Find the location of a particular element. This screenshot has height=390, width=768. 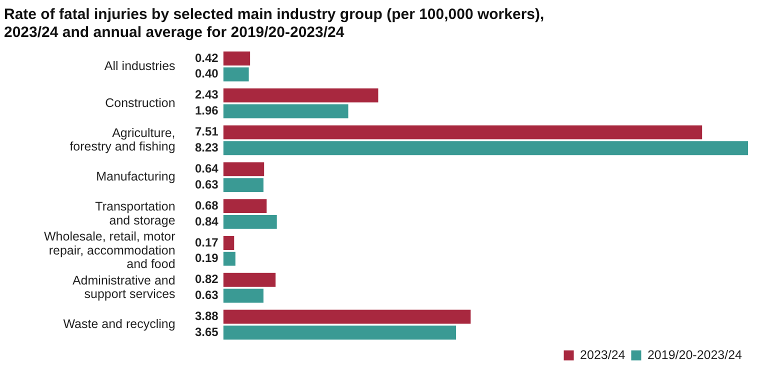

y-tick-label: Transportation and storage is located at coordinates (135, 214).